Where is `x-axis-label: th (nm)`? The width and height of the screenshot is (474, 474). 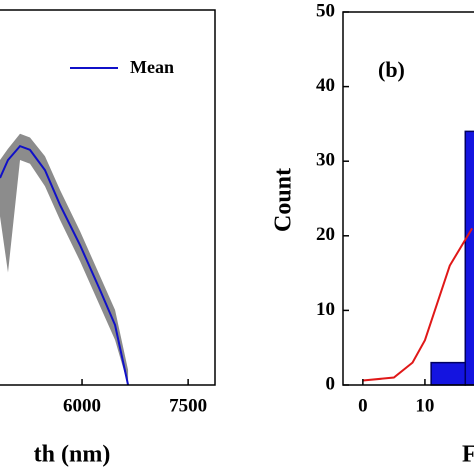
x-axis-label: th (nm) is located at coordinates (72, 455).